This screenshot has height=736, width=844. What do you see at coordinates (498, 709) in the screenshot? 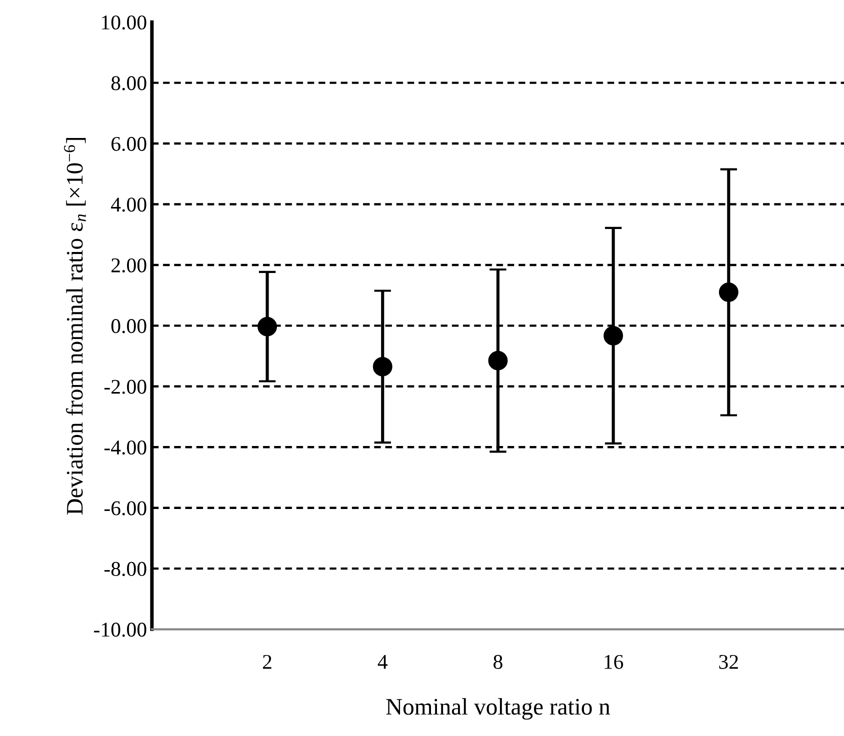
I see `x-axis-title: Nominal voltage ratio n` at bounding box center [498, 709].